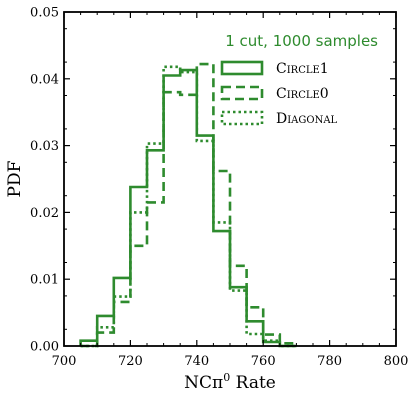 Image resolution: width=415 pixels, height=400 pixels. What do you see at coordinates (196, 361) in the screenshot?
I see `x-tick-label: 740` at bounding box center [196, 361].